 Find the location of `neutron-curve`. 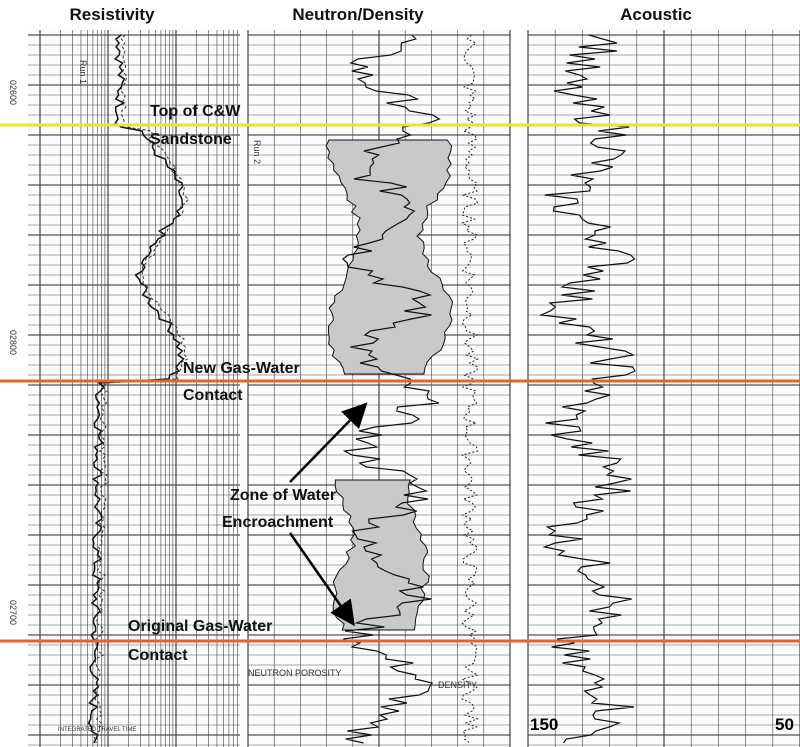

neutron-curve is located at coordinates (391, 389).